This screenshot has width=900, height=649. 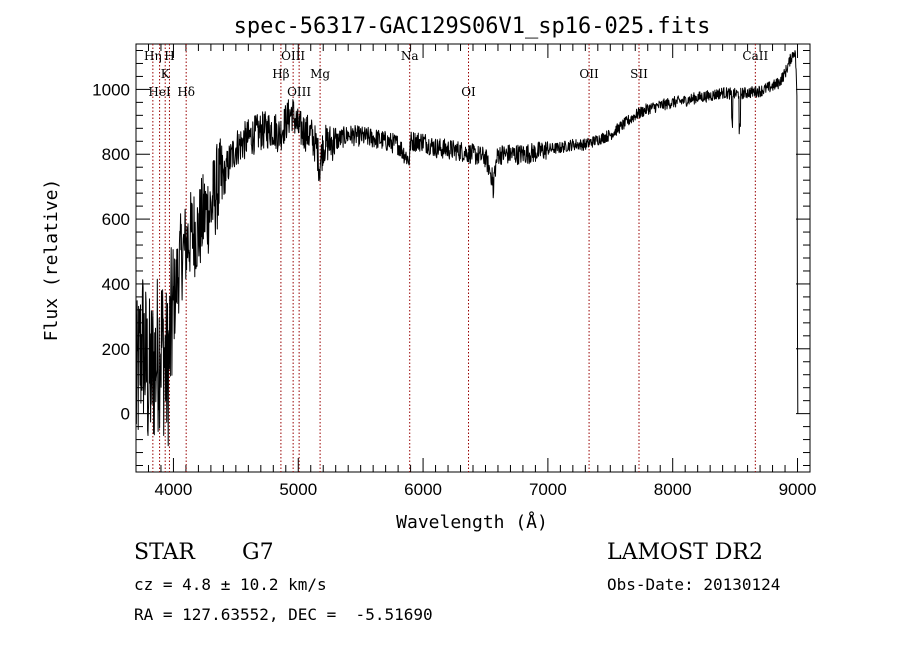 What do you see at coordinates (164, 552) in the screenshot?
I see `object-class: STAR` at bounding box center [164, 552].